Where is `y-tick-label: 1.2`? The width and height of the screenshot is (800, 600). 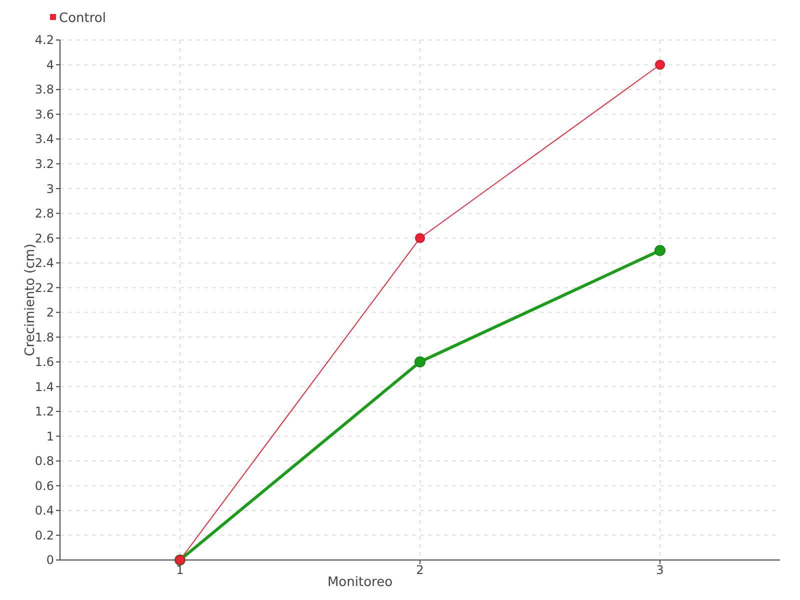
y-tick-label: 1.2 is located at coordinates (44, 411).